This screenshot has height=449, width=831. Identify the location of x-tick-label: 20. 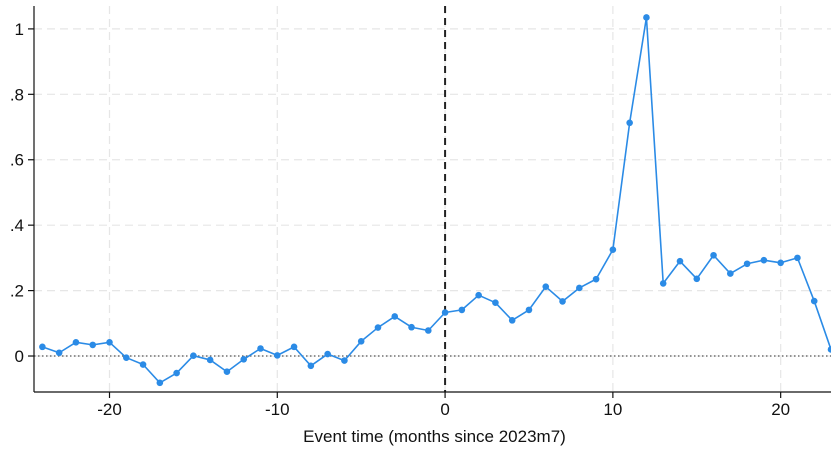
(780, 409).